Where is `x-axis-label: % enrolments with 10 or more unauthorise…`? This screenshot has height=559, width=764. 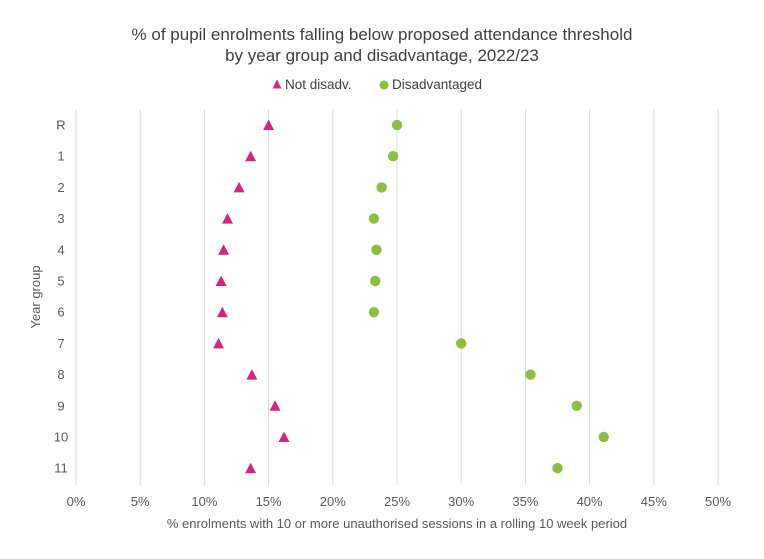 x-axis-label: % enrolments with 10 or more unauthorise… is located at coordinates (397, 523).